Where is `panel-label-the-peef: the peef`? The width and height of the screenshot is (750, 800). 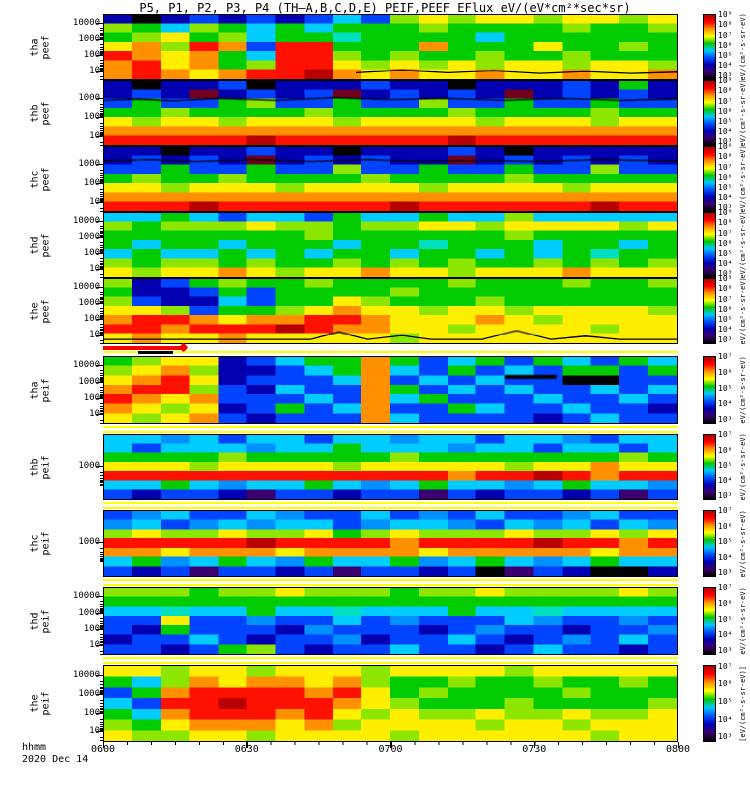 panel-label-the-peef: the peef is located at coordinates (41, 311).